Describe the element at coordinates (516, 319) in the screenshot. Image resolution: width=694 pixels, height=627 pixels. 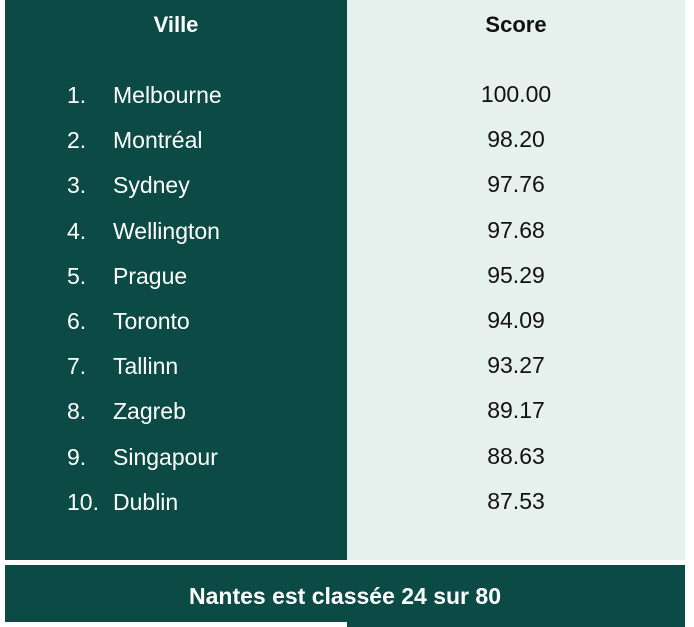
I see `score-value: 94.09` at that location.